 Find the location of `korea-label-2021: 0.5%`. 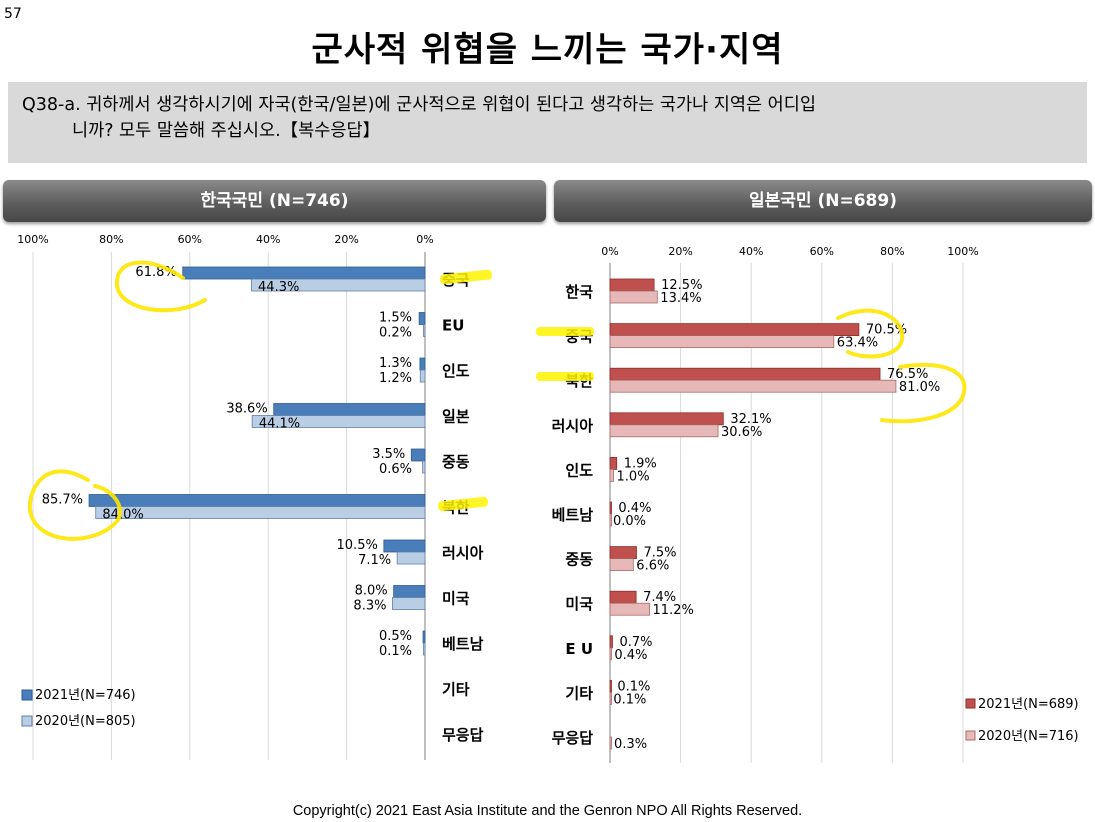

korea-label-2021: 0.5% is located at coordinates (395, 636).